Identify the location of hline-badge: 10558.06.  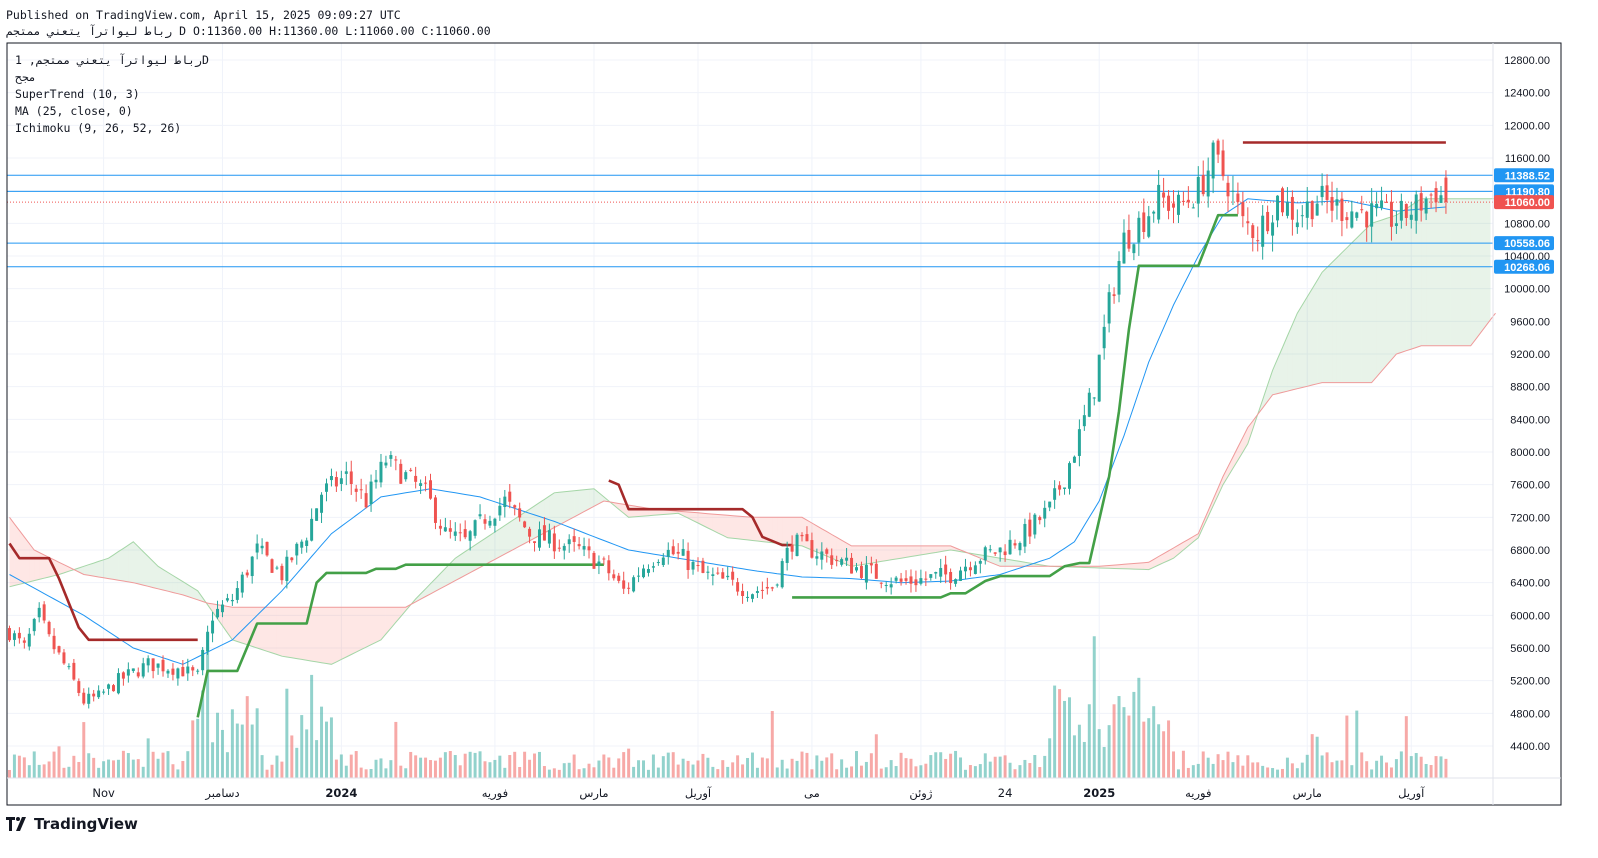
(1524, 243).